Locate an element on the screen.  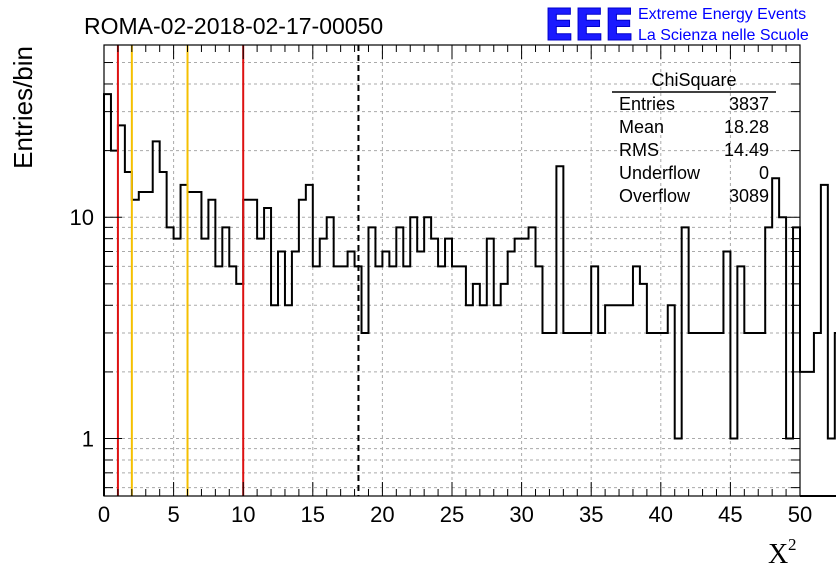
x-tick-label: 50 is located at coordinates (800, 514).